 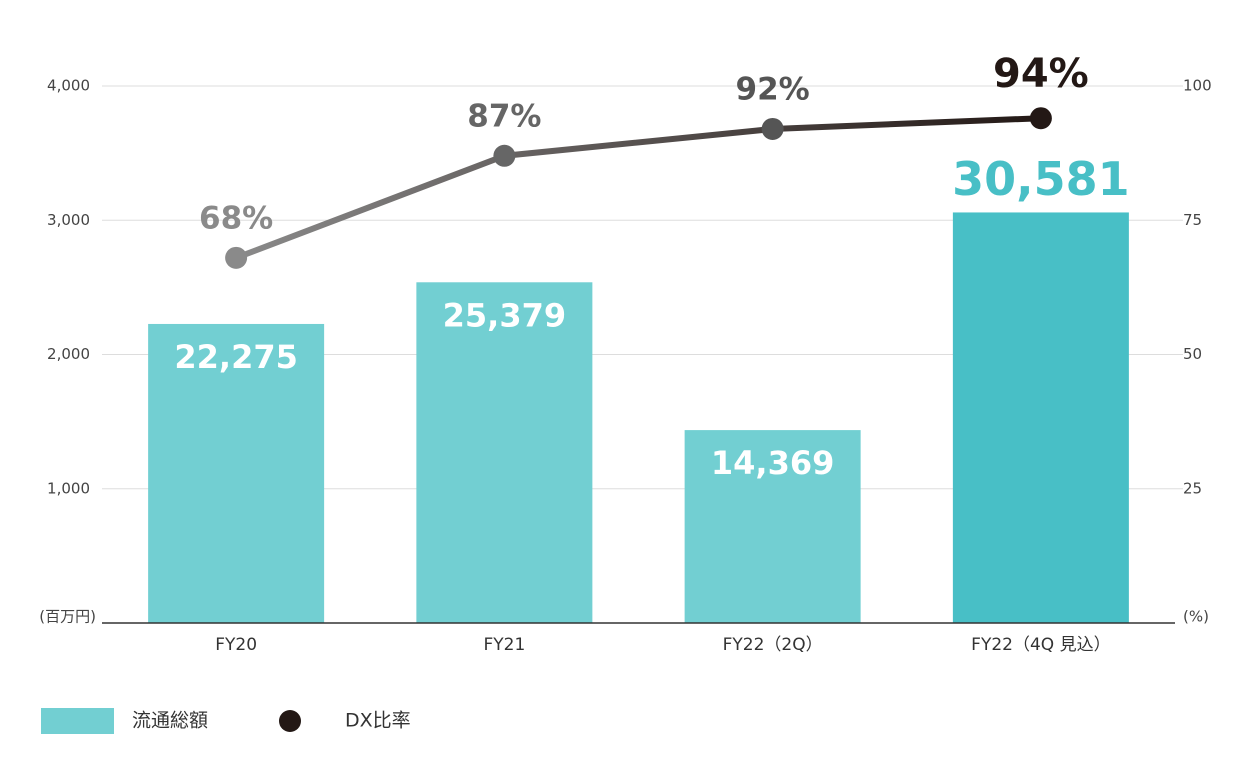 I want to click on bar-value-label: 22,275, so click(x=235, y=357).